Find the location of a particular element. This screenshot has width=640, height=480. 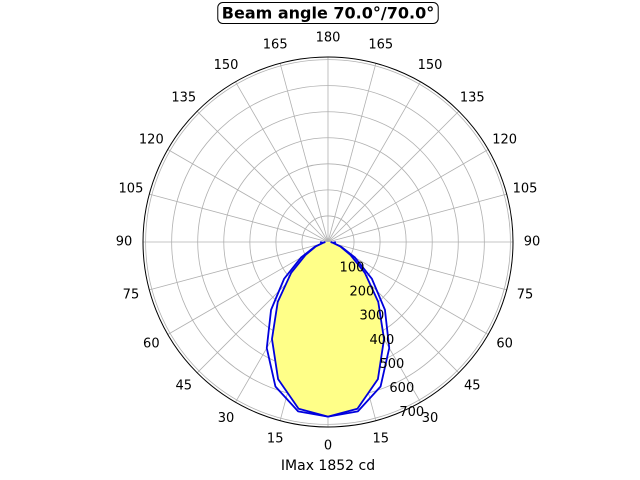

title-box is located at coordinates (328, 13).